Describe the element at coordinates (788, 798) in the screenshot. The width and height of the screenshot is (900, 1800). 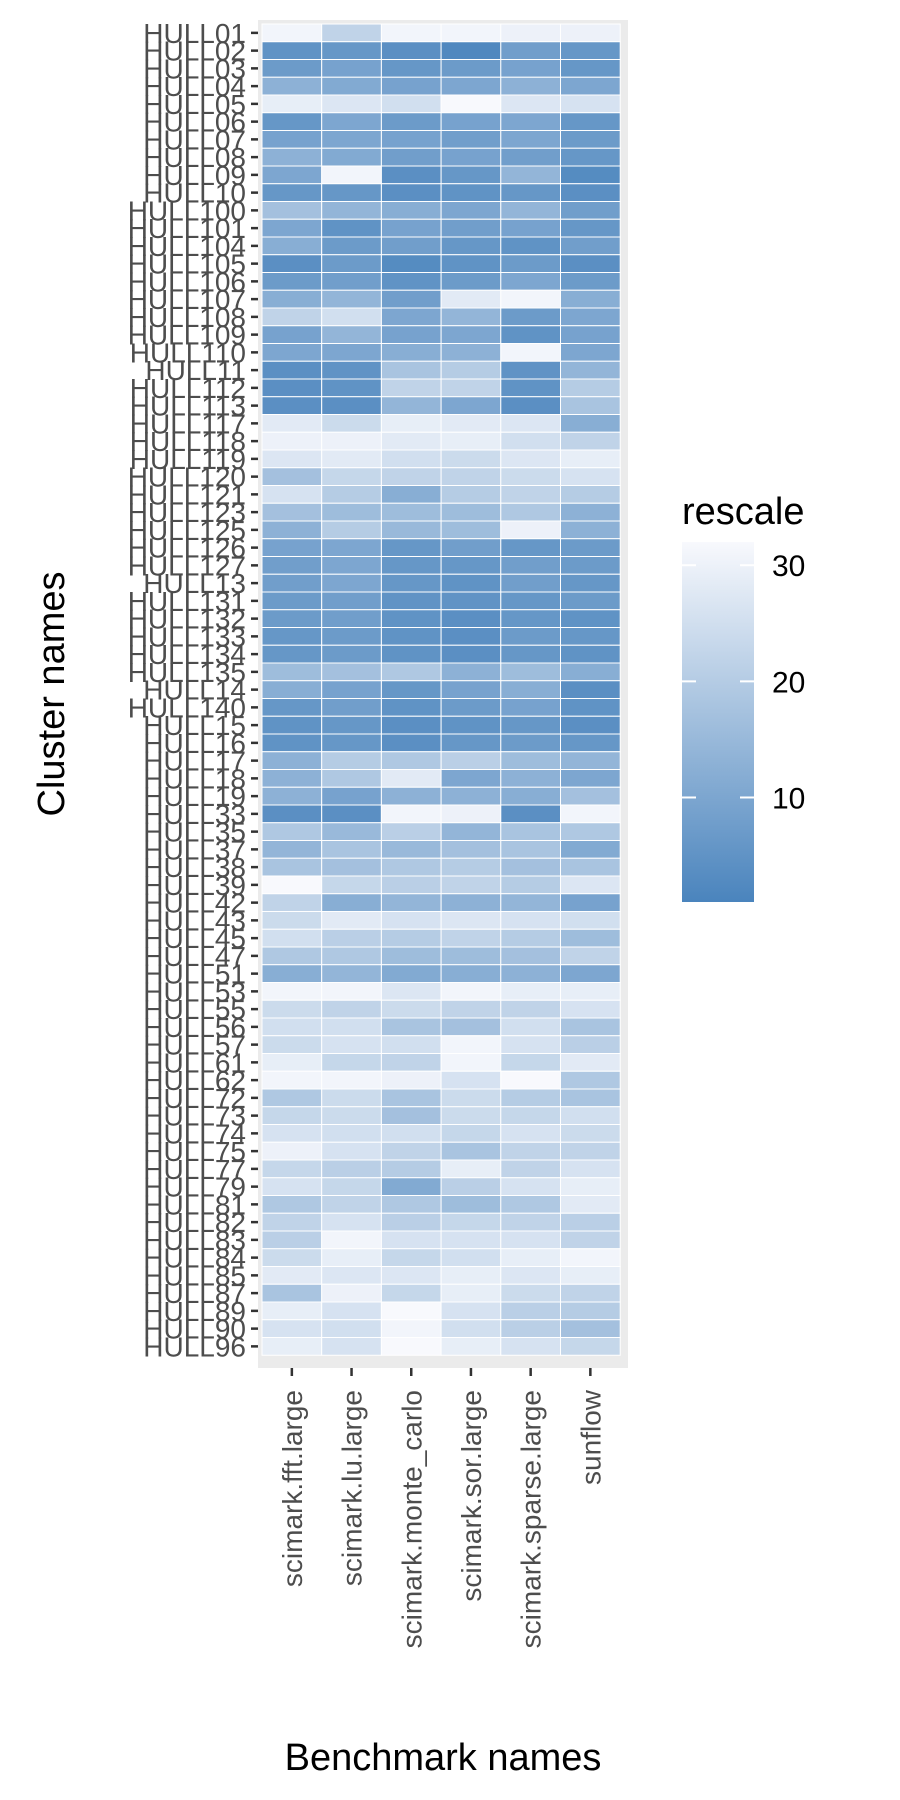
I see `legend-tick-label: 10` at that location.